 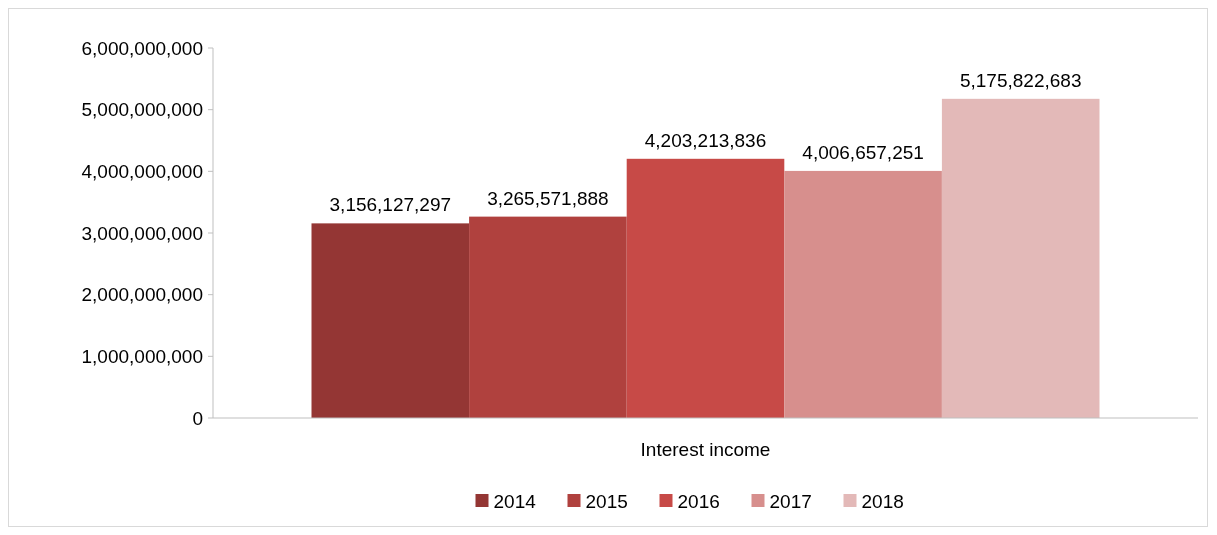 I want to click on y-tick-label: 5,000,000,000, so click(x=142, y=110).